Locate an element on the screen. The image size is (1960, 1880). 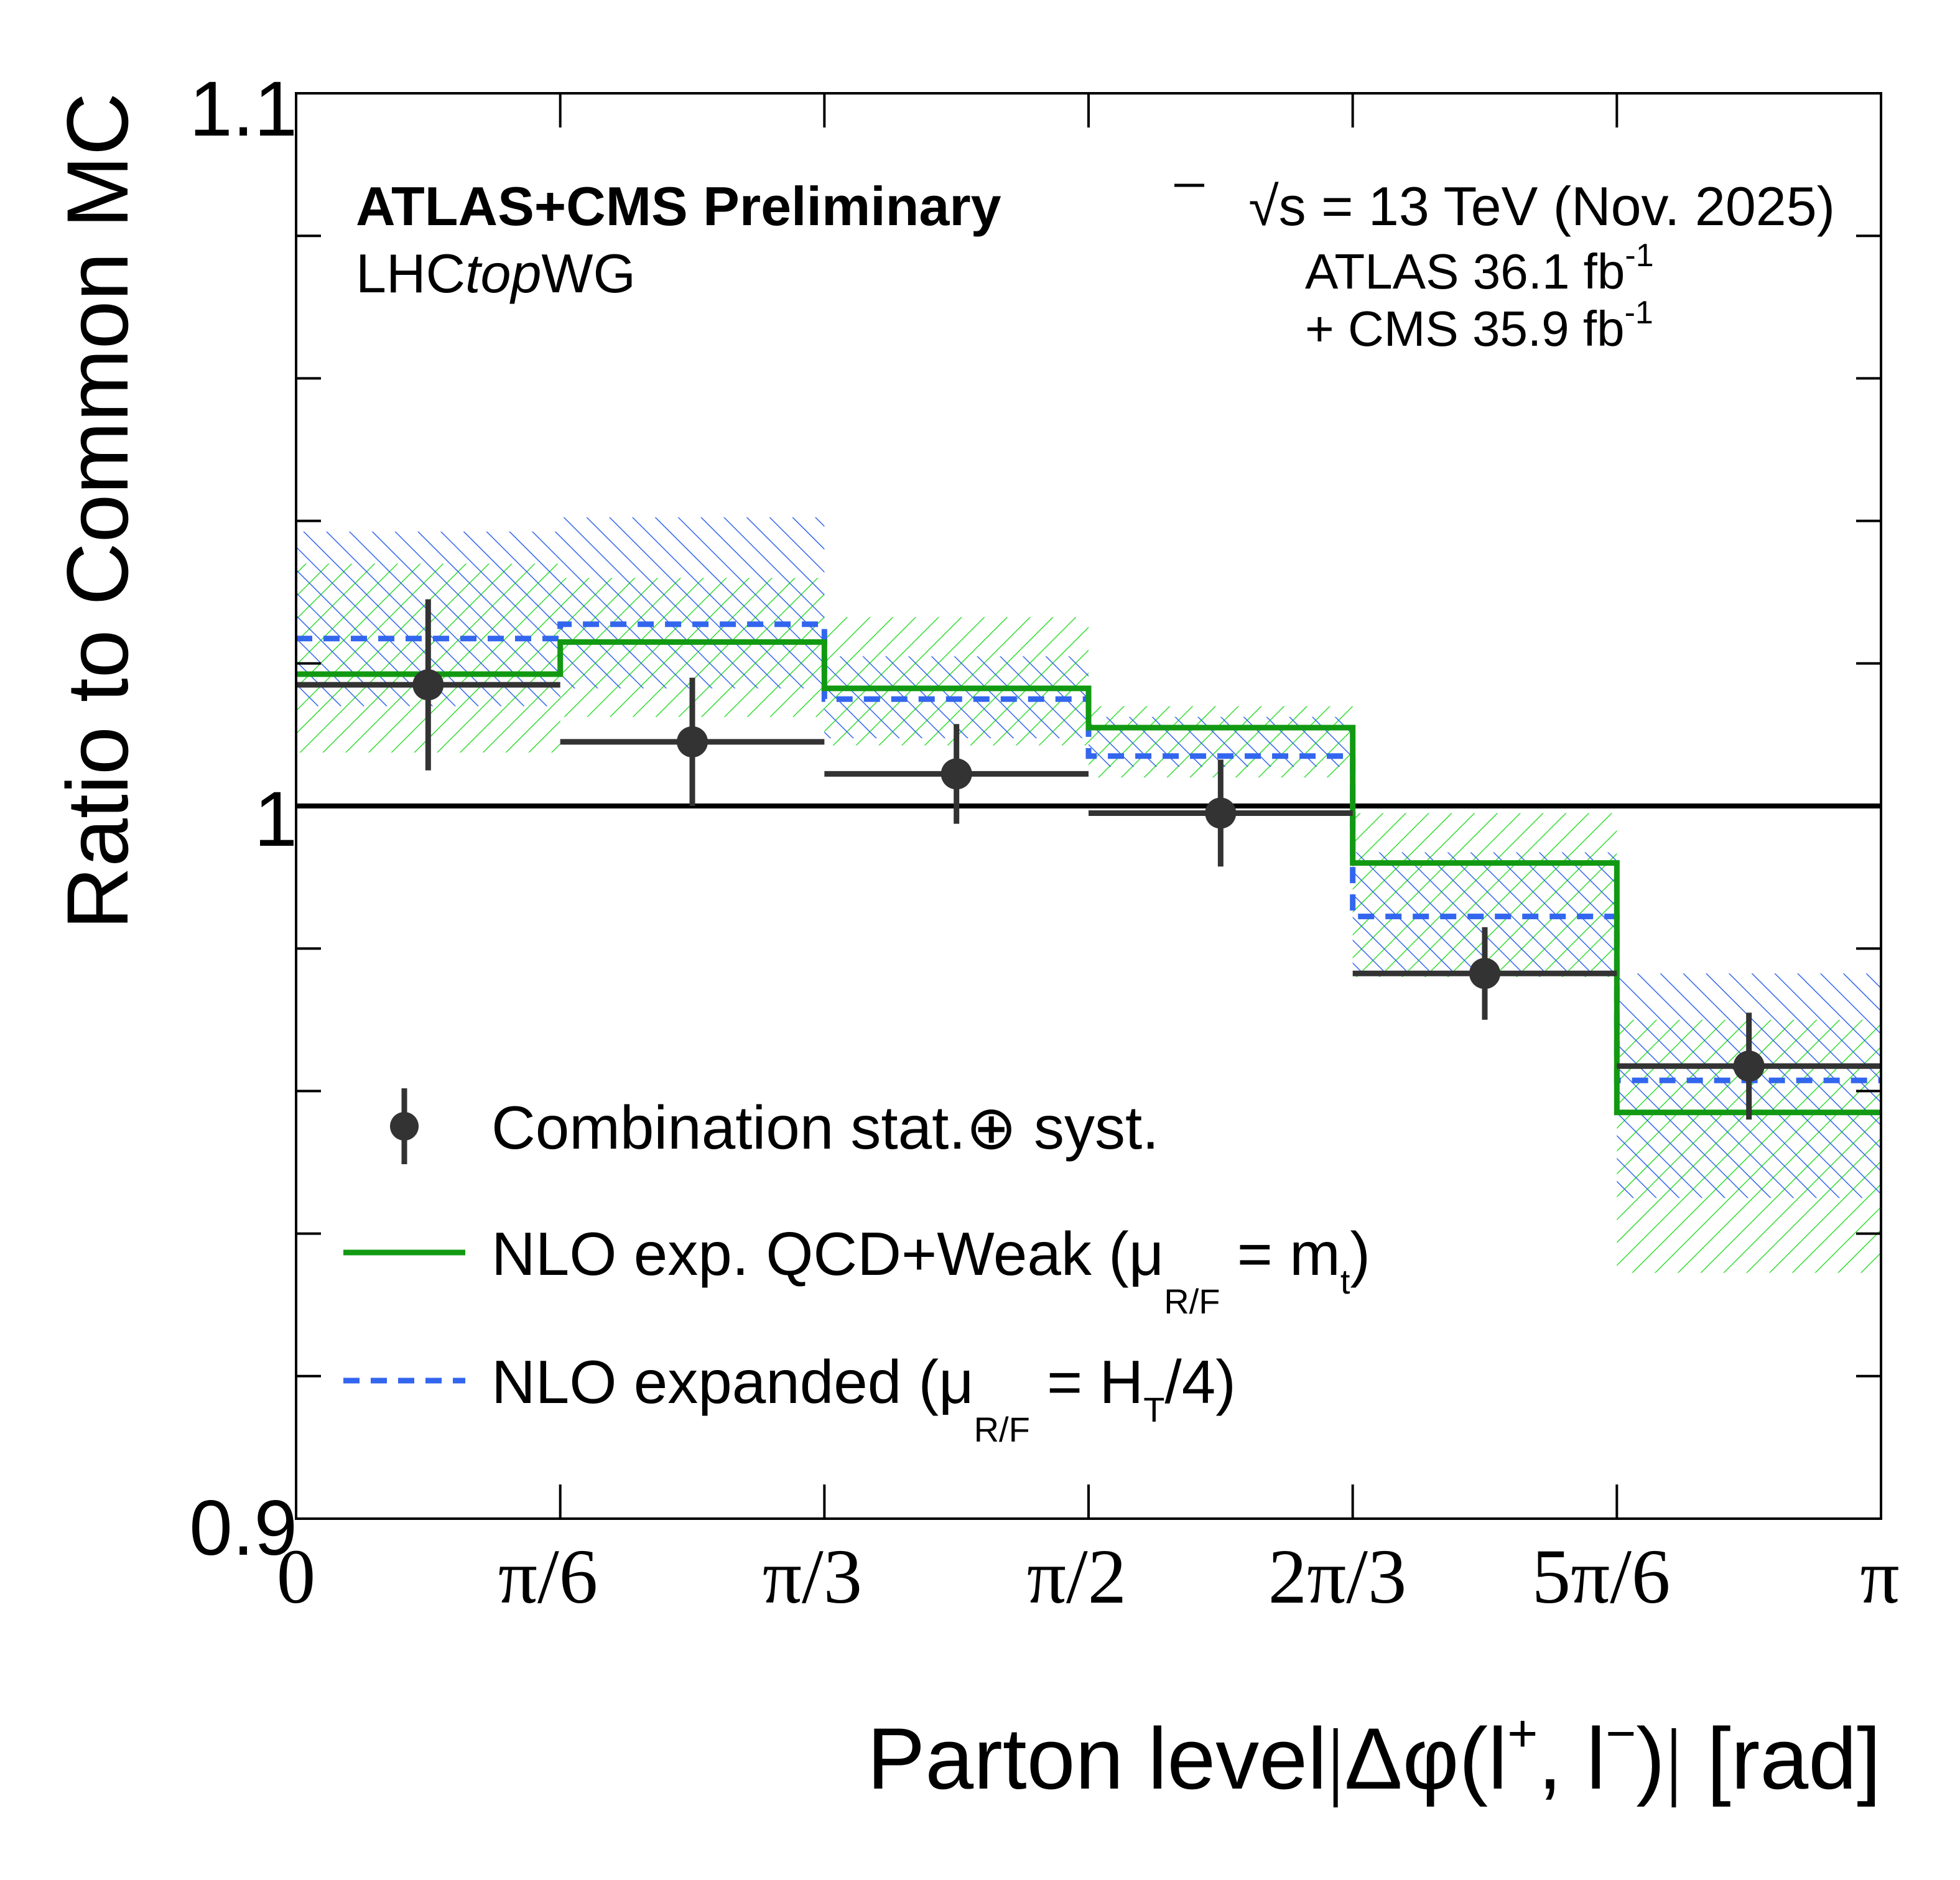
legend-label-nlo-expanded: NLO expanded (μR/F = HT/4) is located at coordinates (863, 1398).